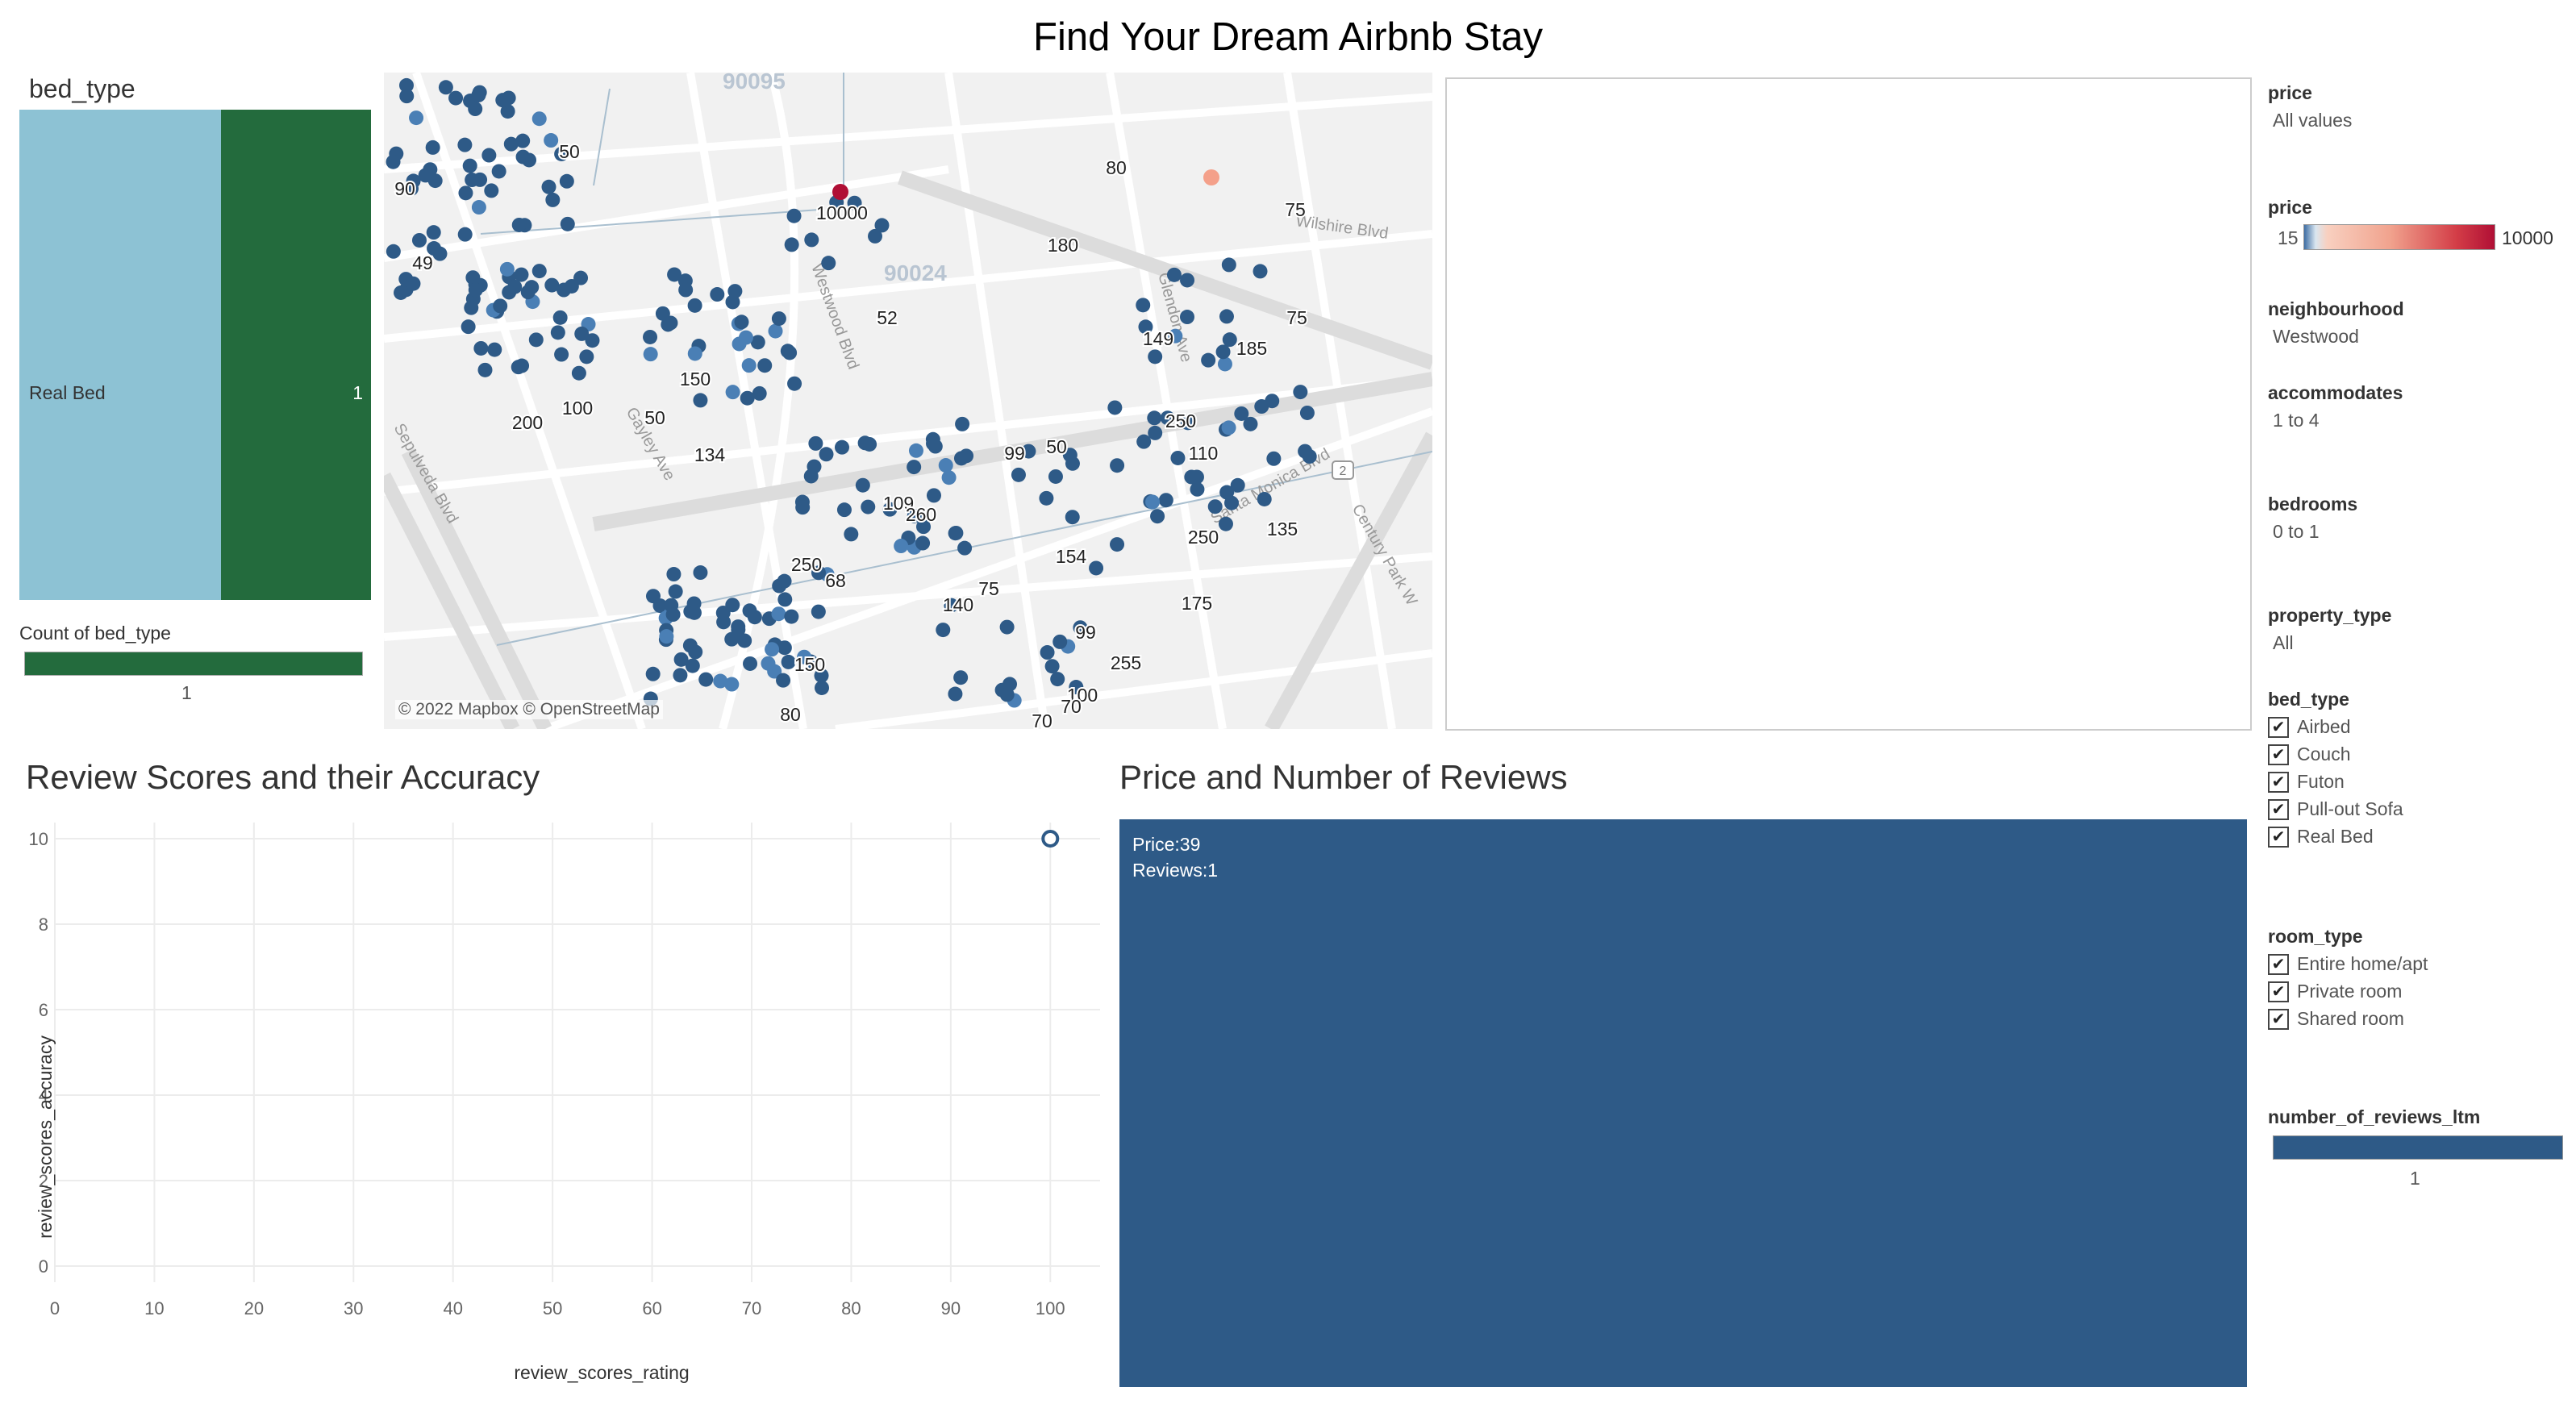 This screenshot has width=2576, height=1408. What do you see at coordinates (2309, 727) in the screenshot?
I see `bed-type-option-airbed: ✔ Airbed` at bounding box center [2309, 727].